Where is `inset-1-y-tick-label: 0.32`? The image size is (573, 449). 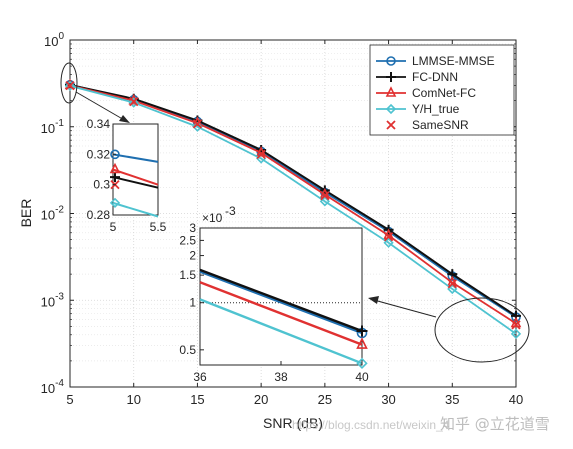
inset-1-y-tick-label: 0.32 is located at coordinates (99, 154).